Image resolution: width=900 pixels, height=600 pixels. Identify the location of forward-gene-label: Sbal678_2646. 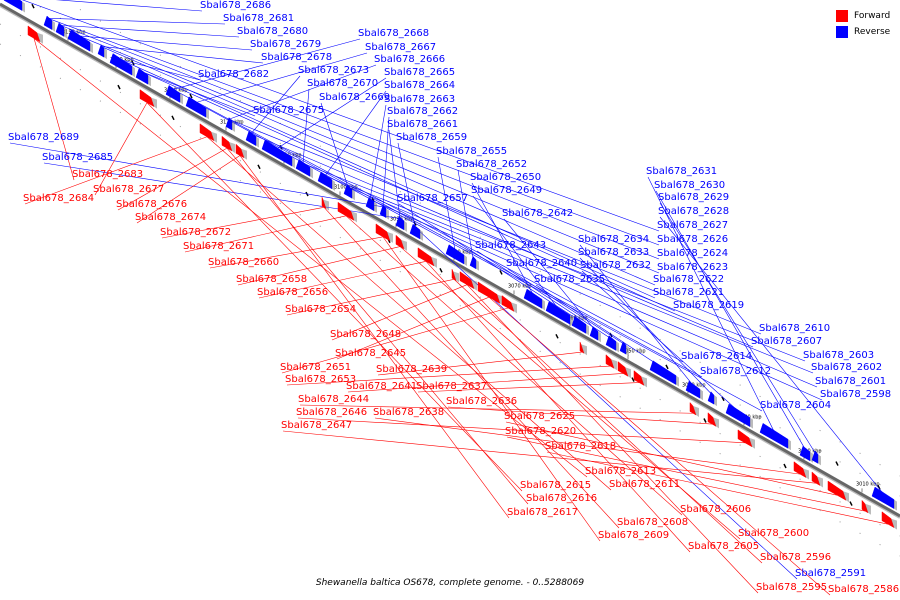
(331, 412).